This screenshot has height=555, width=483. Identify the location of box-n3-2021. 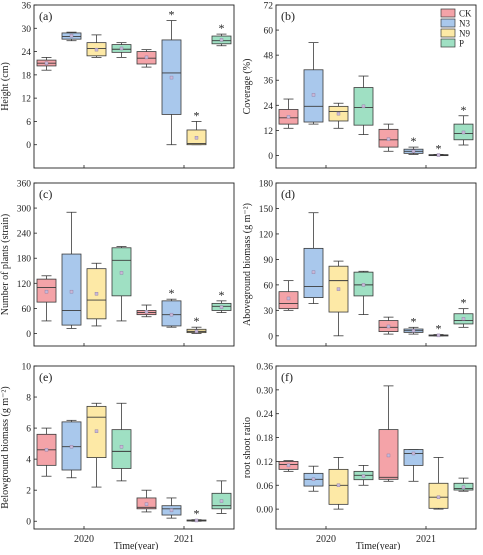
(413, 465).